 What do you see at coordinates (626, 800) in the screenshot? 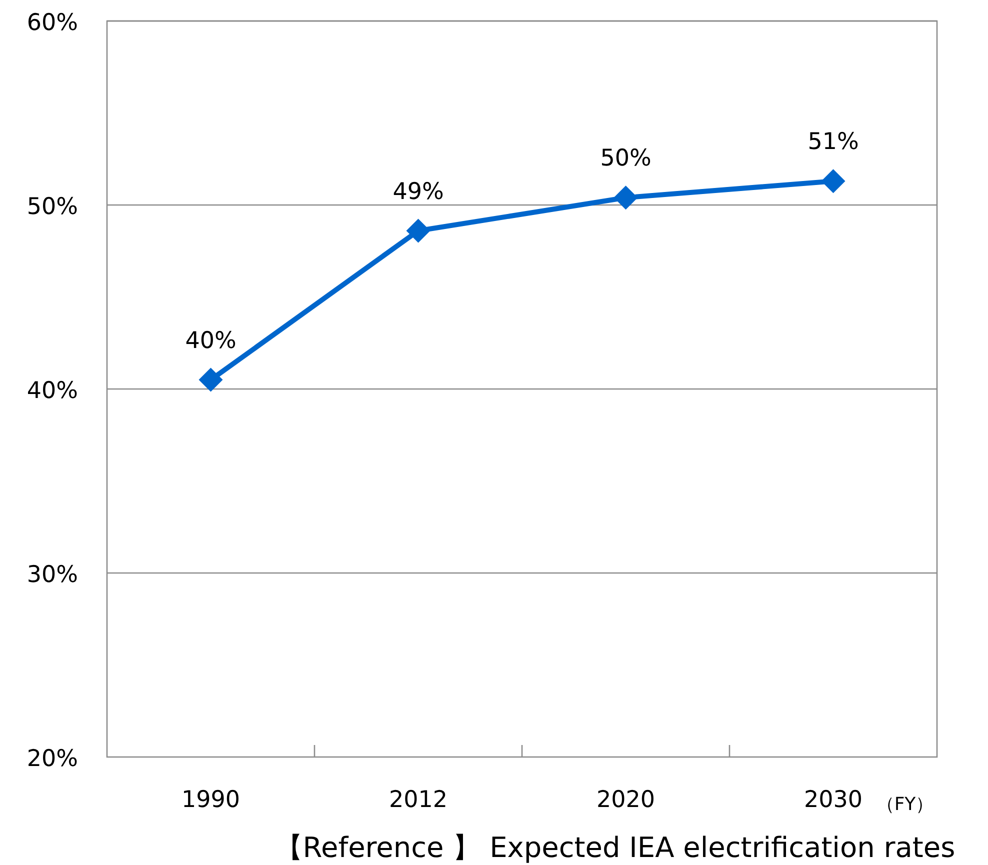
I see `x-tick-label: 2020` at bounding box center [626, 800].